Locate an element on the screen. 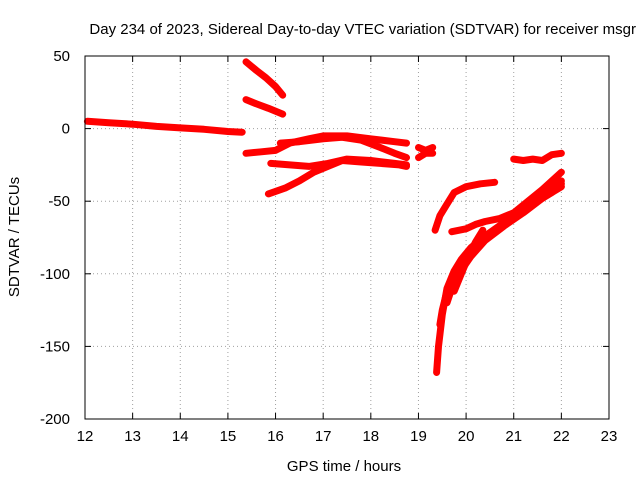 The image size is (640, 480). y-tick-label: -100 is located at coordinates (55, 274).